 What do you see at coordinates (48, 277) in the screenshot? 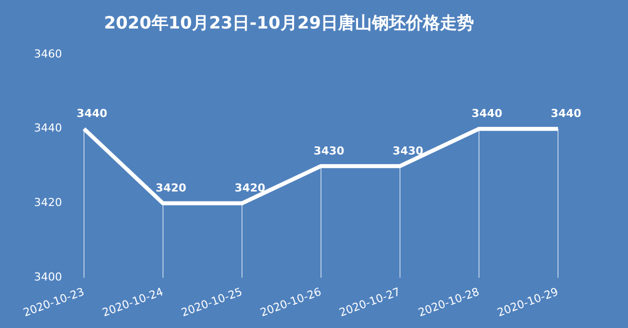
I see `y-tick-label: 3400` at bounding box center [48, 277].